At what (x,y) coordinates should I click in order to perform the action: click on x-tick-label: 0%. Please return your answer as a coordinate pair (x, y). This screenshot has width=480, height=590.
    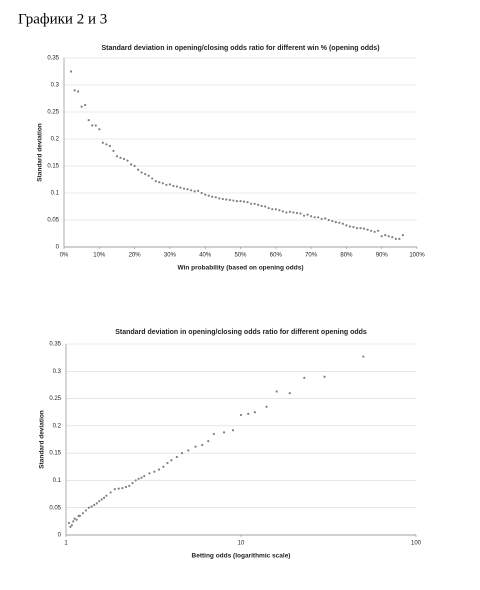
    Looking at the image, I should click on (64, 256).